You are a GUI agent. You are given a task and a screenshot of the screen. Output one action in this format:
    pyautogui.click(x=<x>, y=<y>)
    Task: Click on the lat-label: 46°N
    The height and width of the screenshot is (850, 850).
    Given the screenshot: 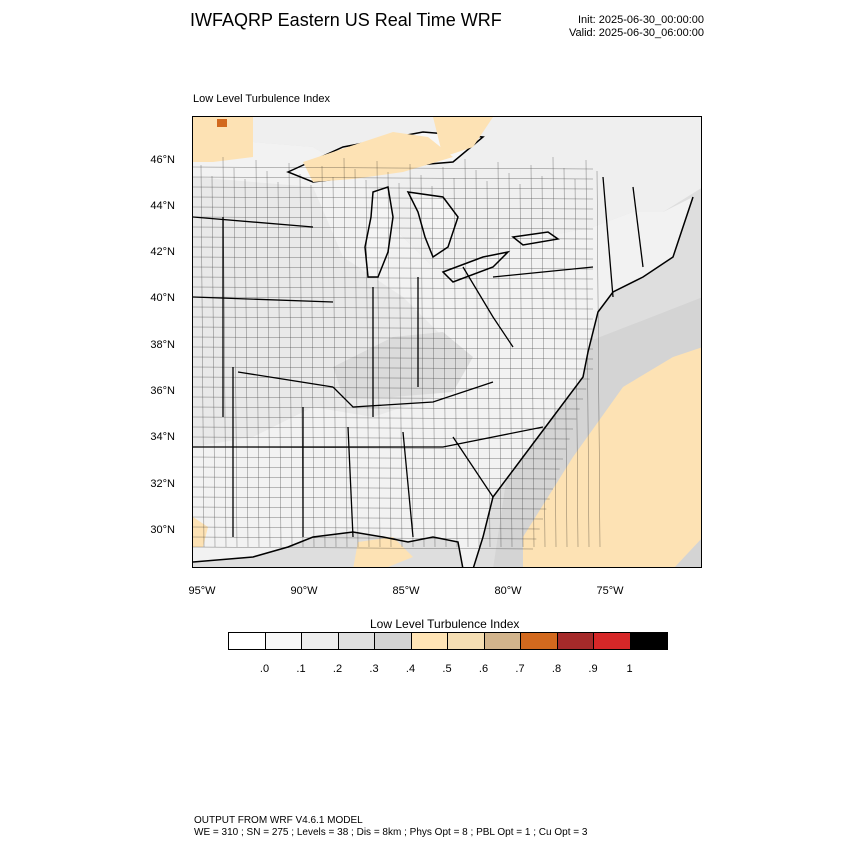 What is the action you would take?
    pyautogui.click(x=162, y=160)
    